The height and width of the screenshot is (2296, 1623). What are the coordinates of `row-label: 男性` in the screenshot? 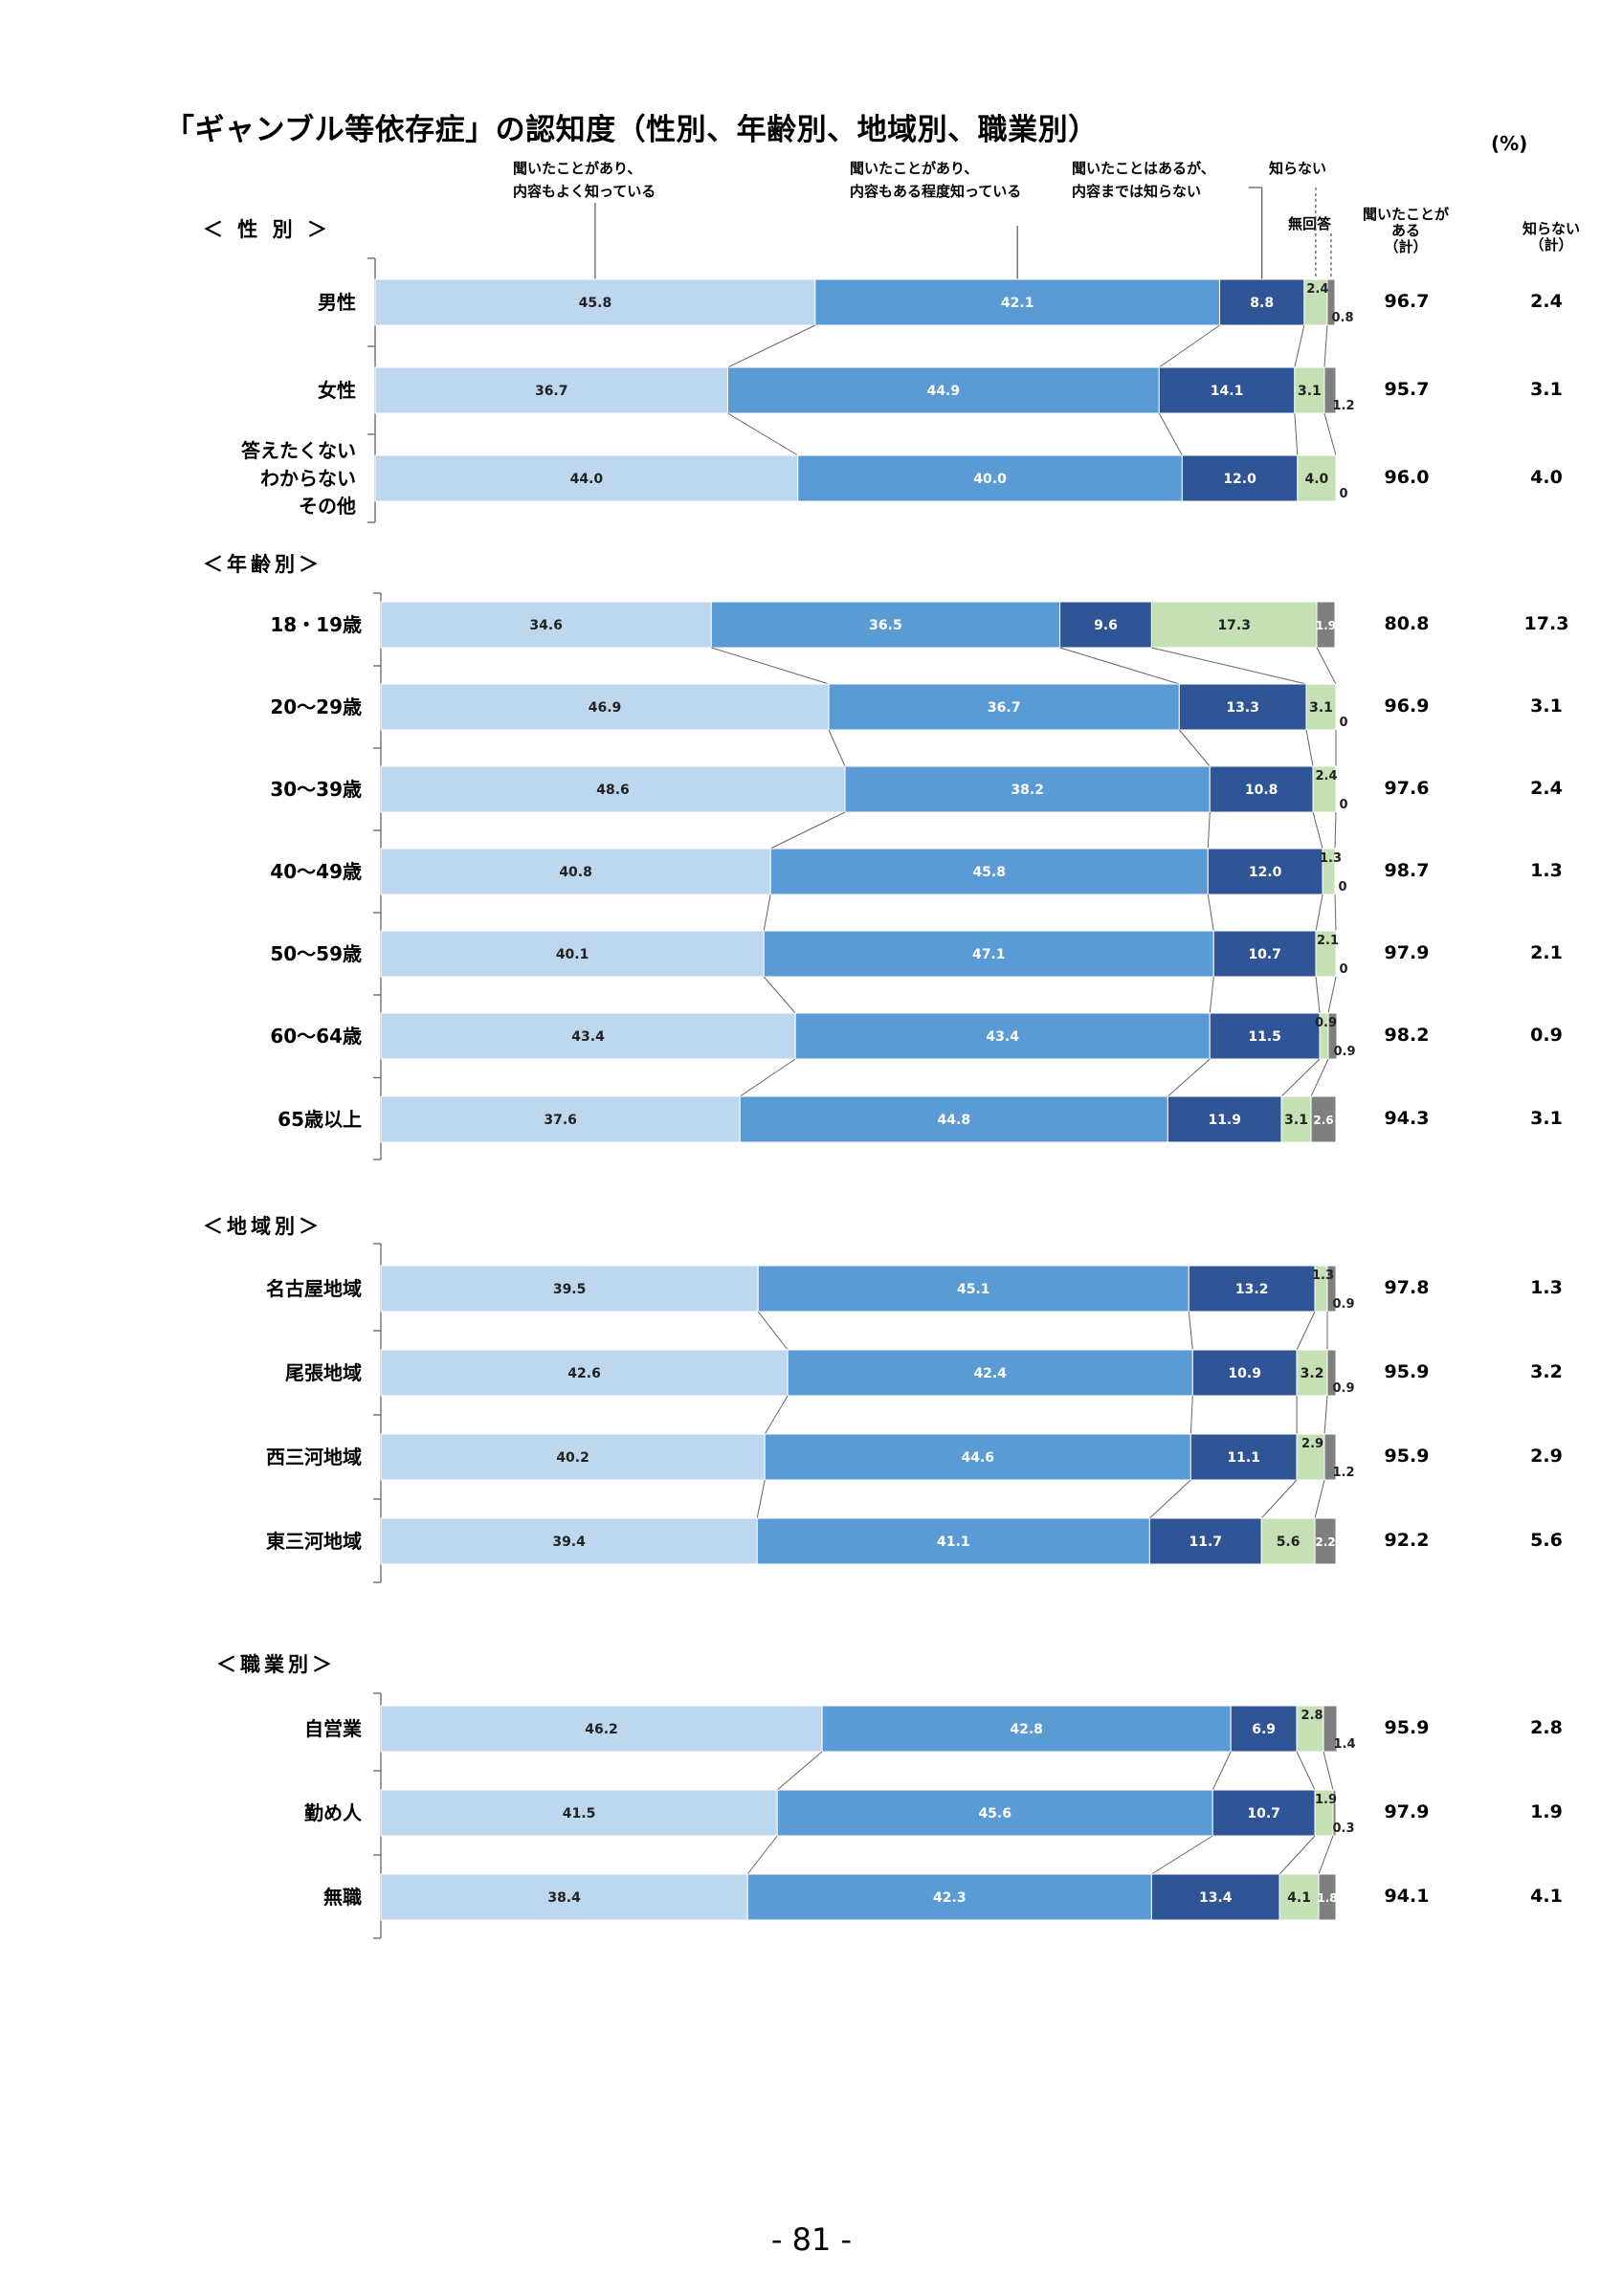 It's located at (337, 302).